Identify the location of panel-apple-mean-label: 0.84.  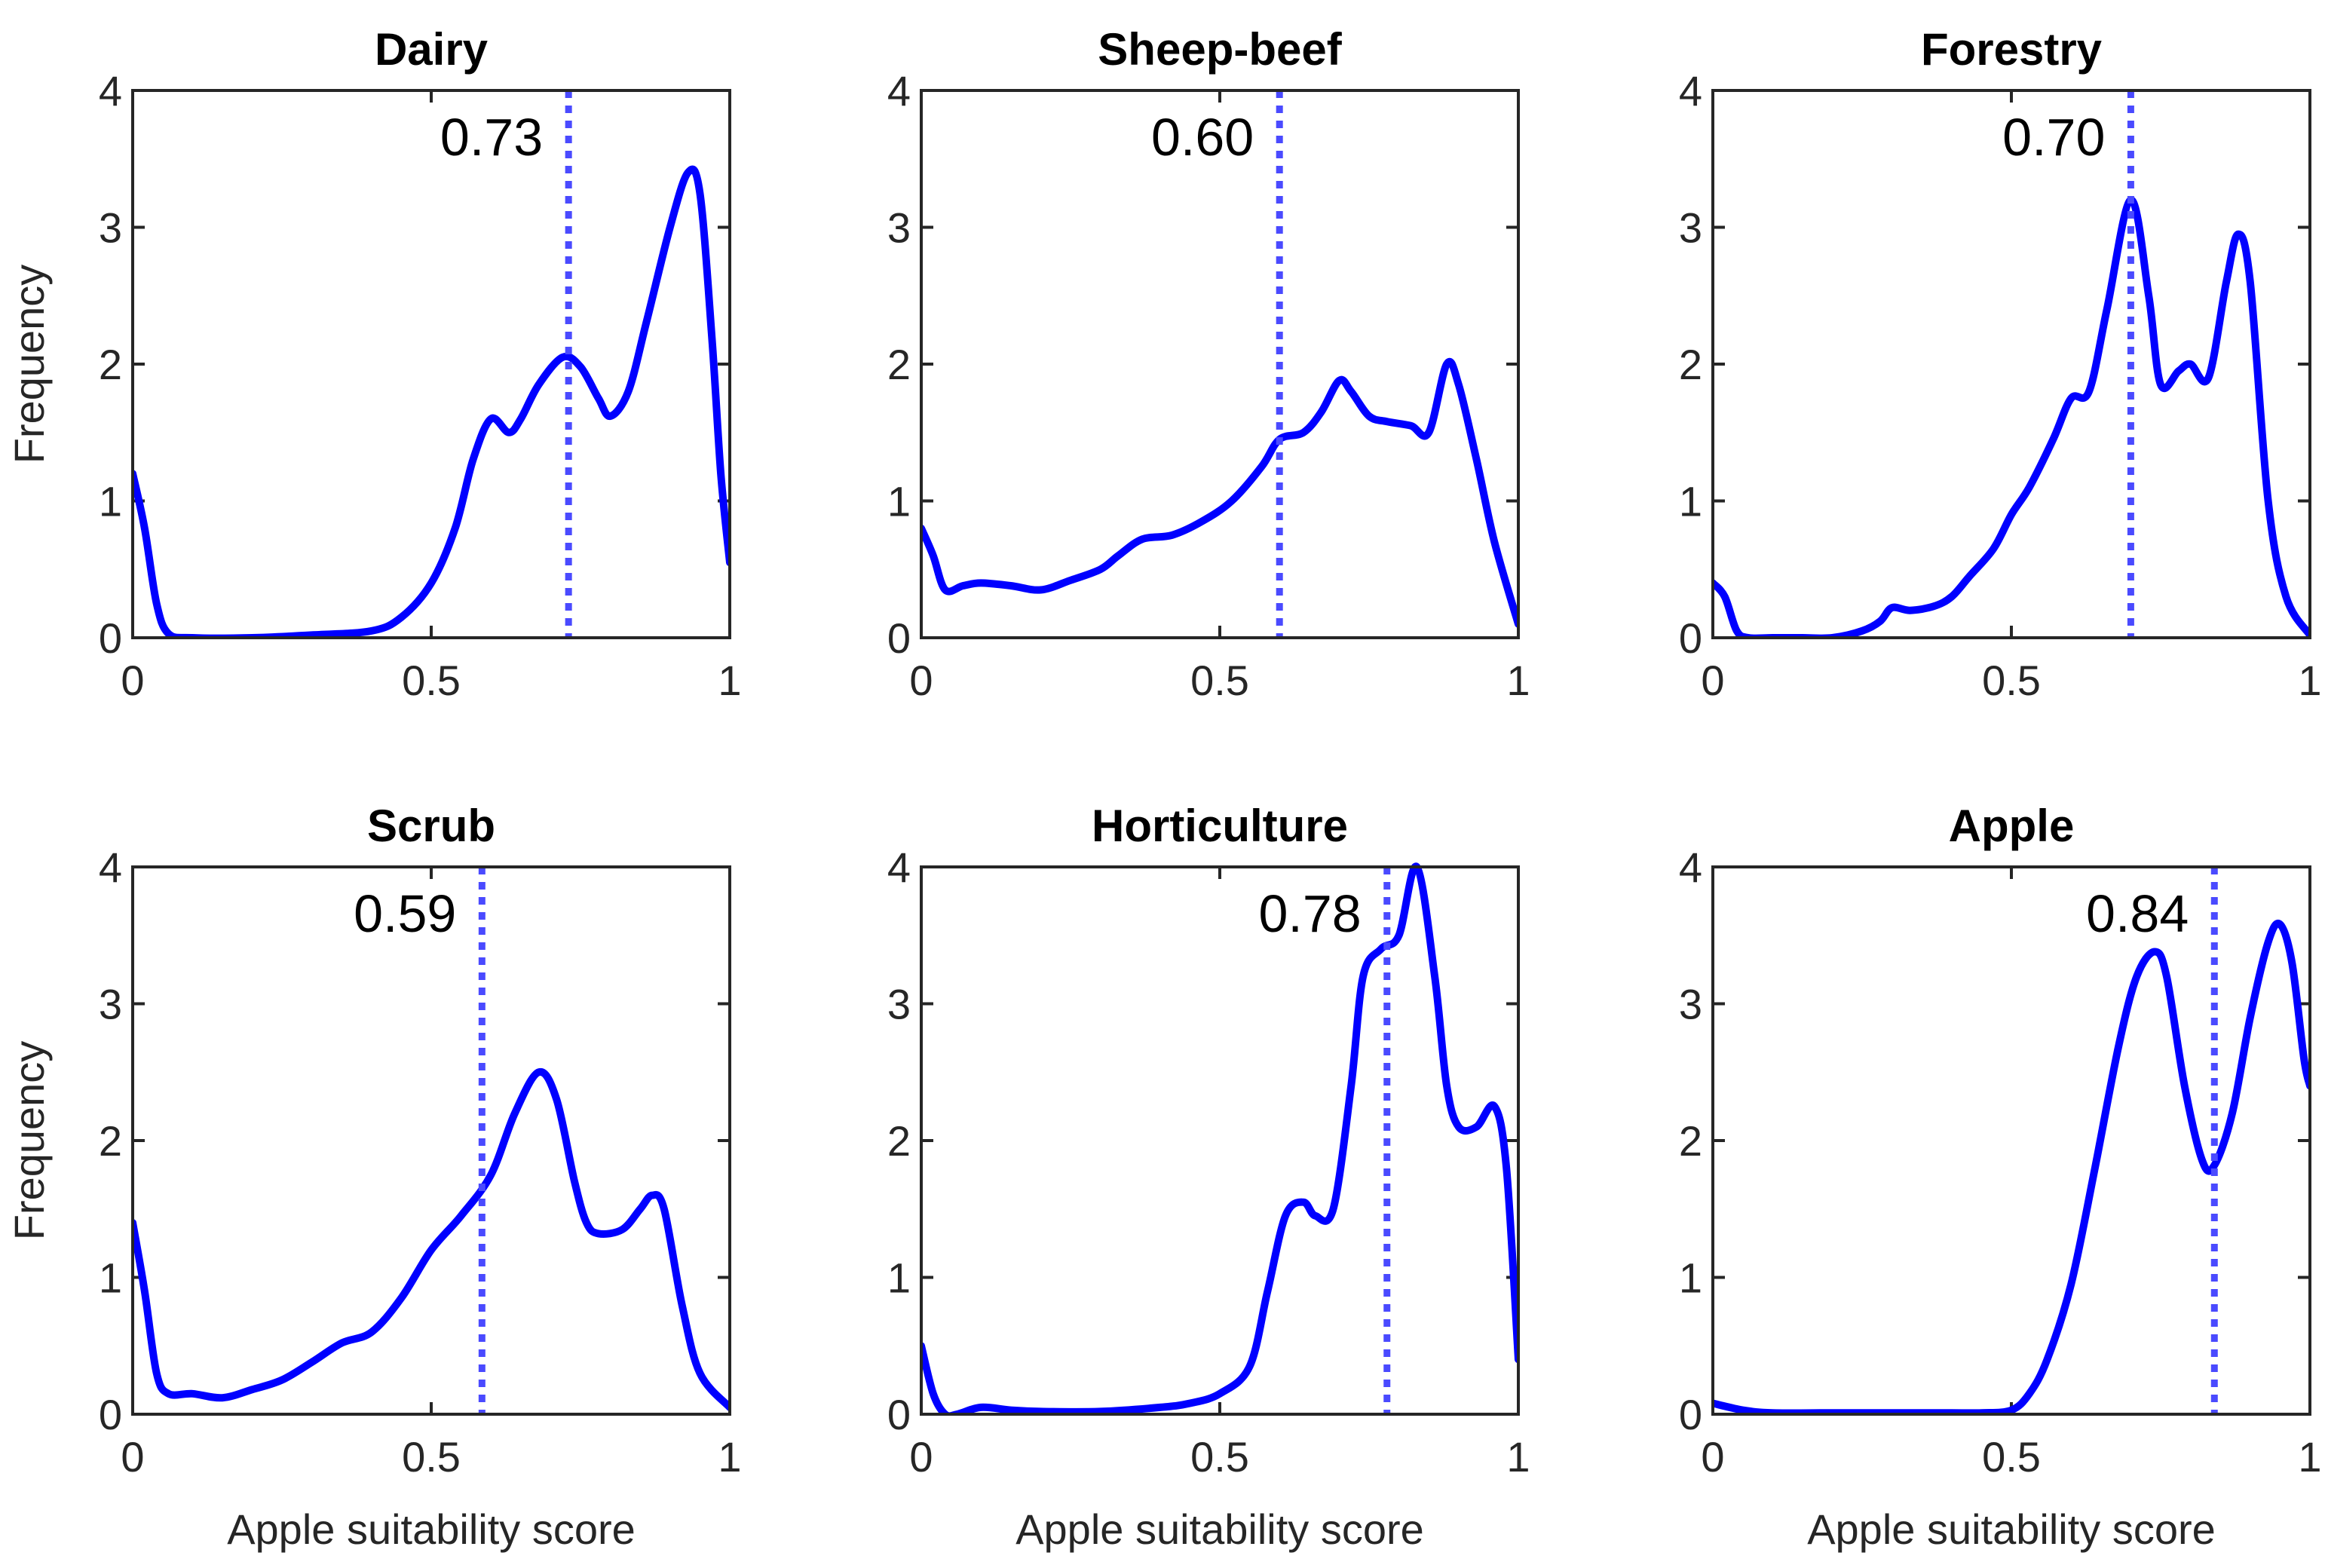
(2137, 913).